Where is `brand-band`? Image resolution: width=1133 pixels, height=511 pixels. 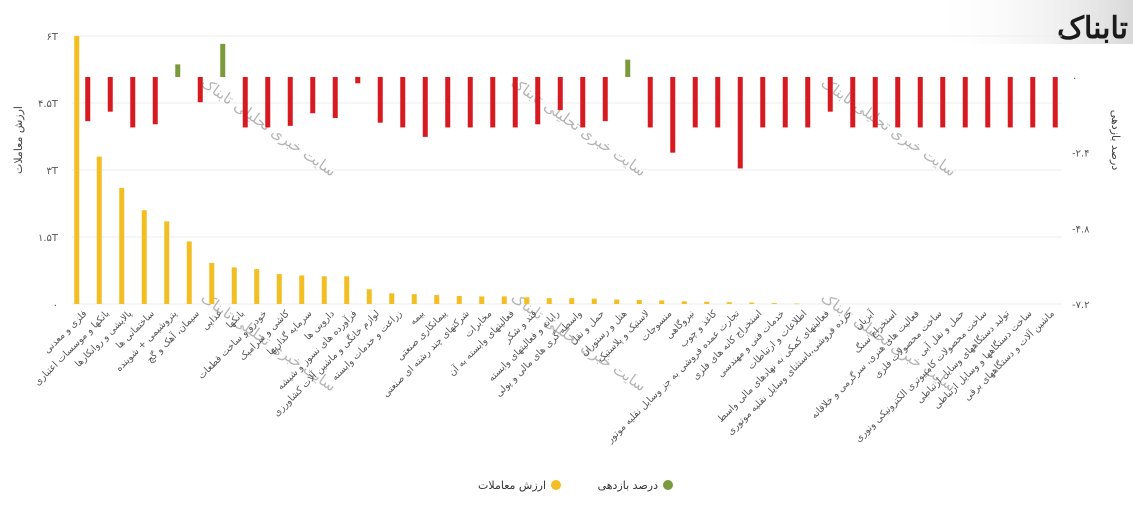
brand-band is located at coordinates (1031, 22).